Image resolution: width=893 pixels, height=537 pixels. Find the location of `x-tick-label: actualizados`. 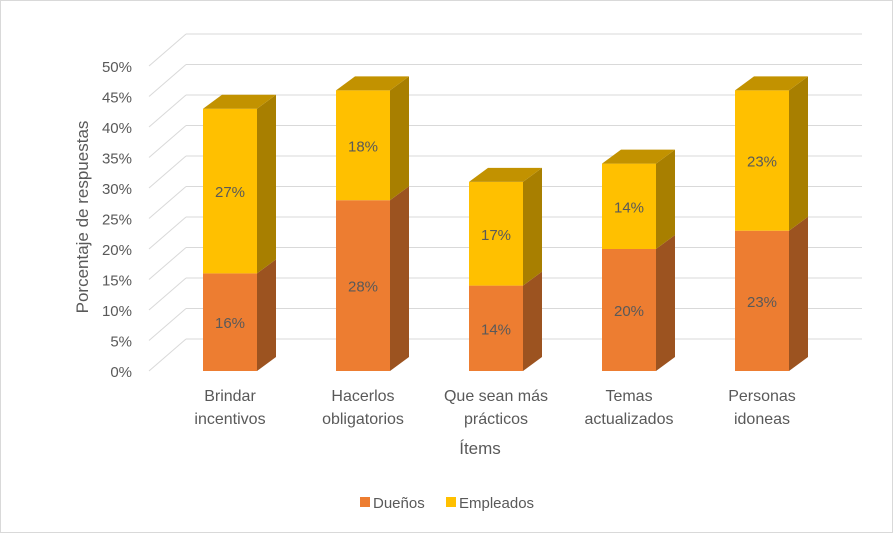

x-tick-label: actualizados is located at coordinates (629, 419).